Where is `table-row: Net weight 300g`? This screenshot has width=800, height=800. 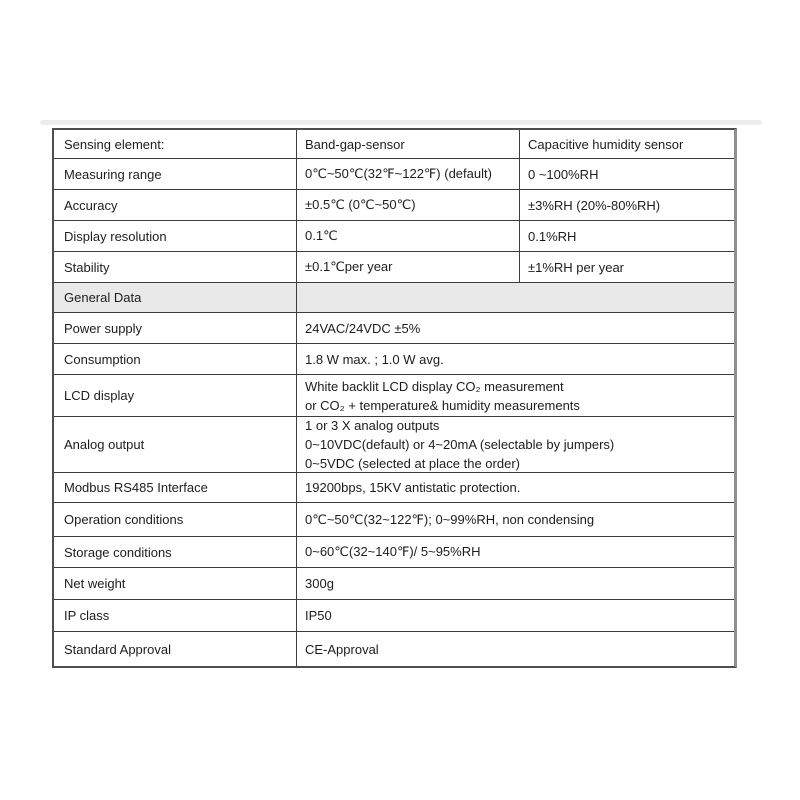
table-row: Net weight 300g is located at coordinates (394, 584).